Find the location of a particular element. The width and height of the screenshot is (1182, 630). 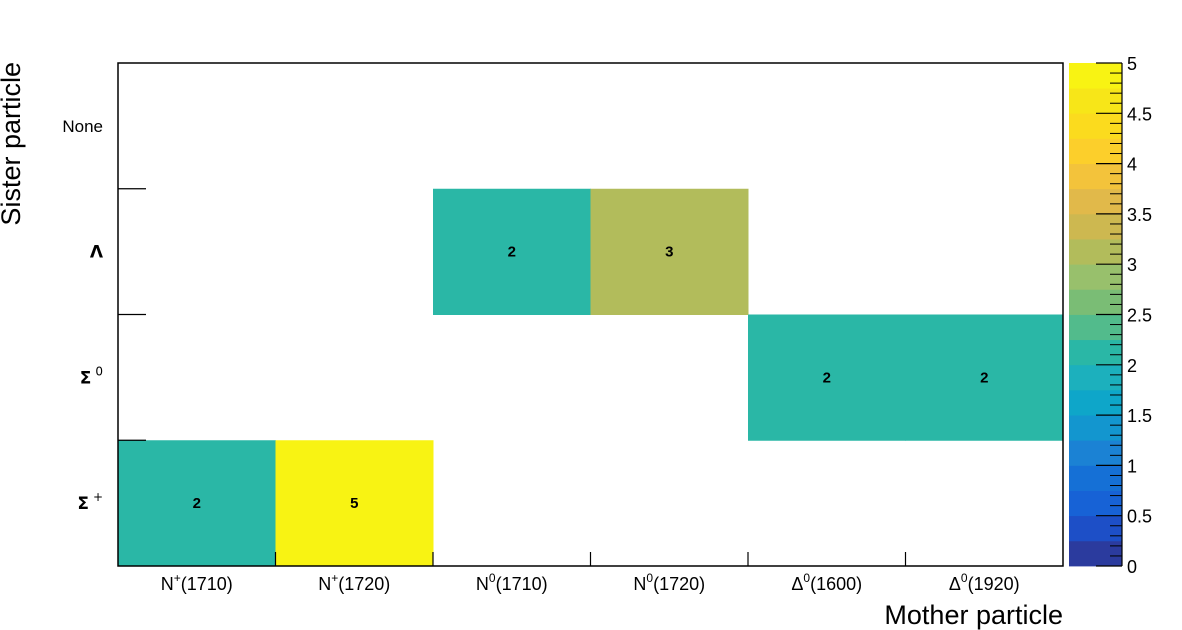

colorbar-tick-label: 4.5 is located at coordinates (1139, 114).